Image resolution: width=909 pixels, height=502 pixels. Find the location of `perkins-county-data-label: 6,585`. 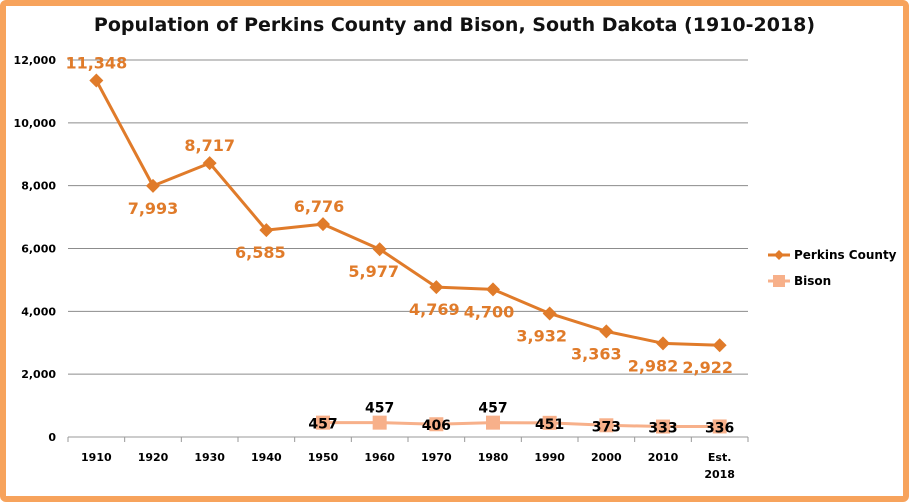

perkins-county-data-label: 6,585 is located at coordinates (260, 252).